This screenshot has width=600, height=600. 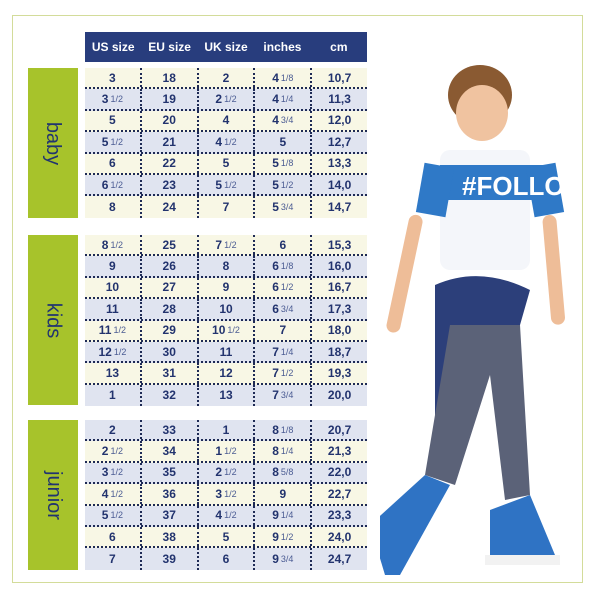 I want to click on cell-inches: 6 3/4, so click(x=284, y=309).